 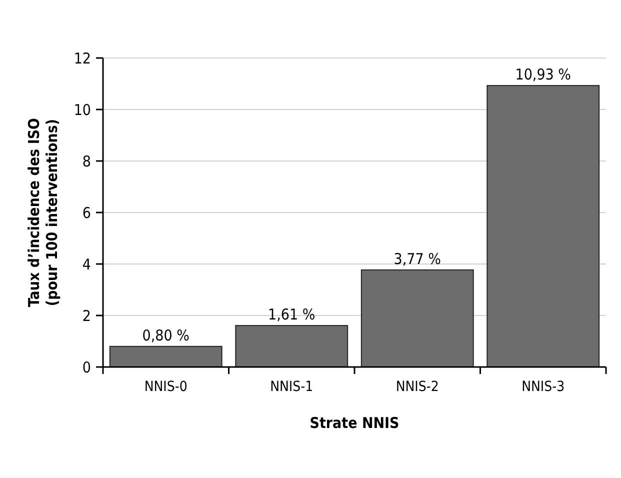 What do you see at coordinates (292, 387) in the screenshot?
I see `x-tick-label: NNIS-1` at bounding box center [292, 387].